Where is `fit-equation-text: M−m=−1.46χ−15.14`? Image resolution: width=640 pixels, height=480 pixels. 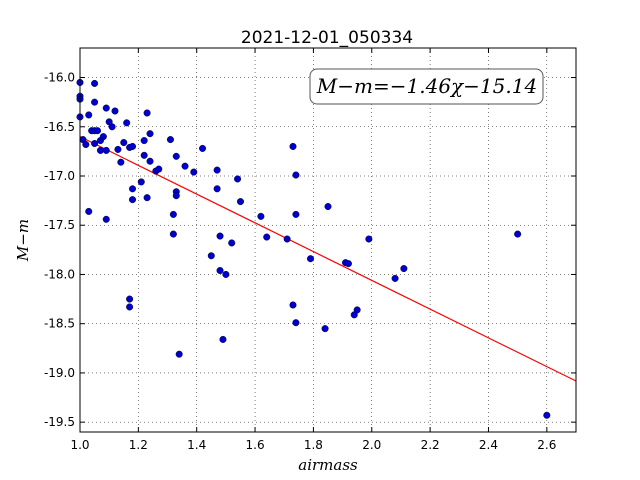 fit-equation-text: M−m=−1.46χ−15.14 is located at coordinates (426, 86).